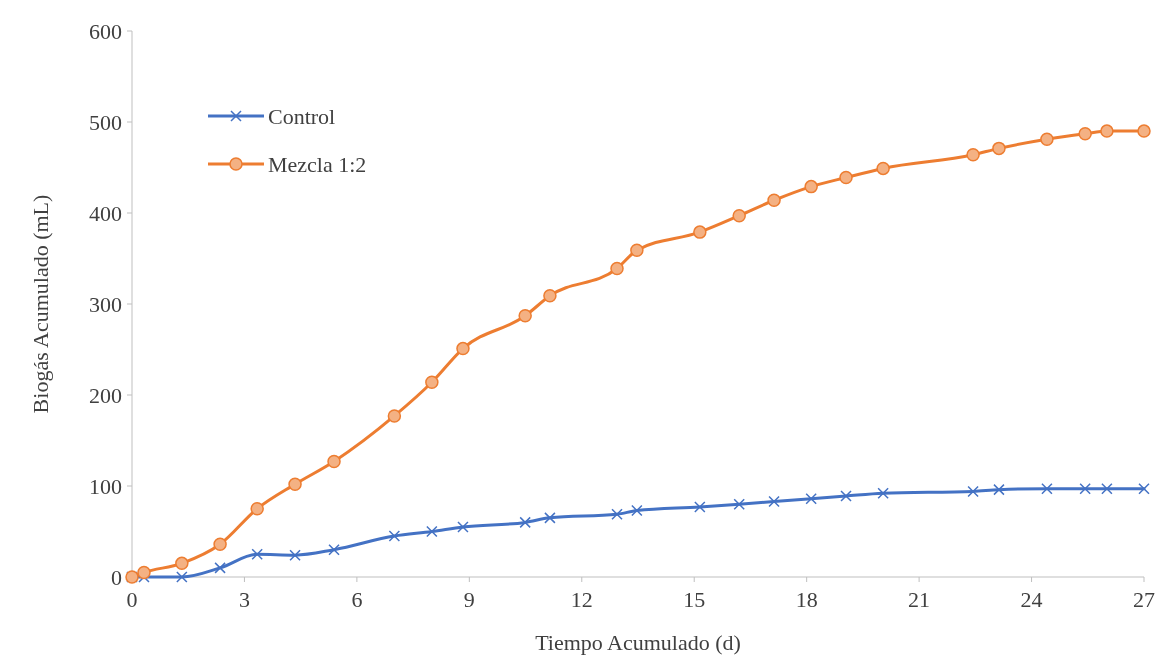  Describe the element at coordinates (357, 599) in the screenshot. I see `x-tick-label: 6` at that location.